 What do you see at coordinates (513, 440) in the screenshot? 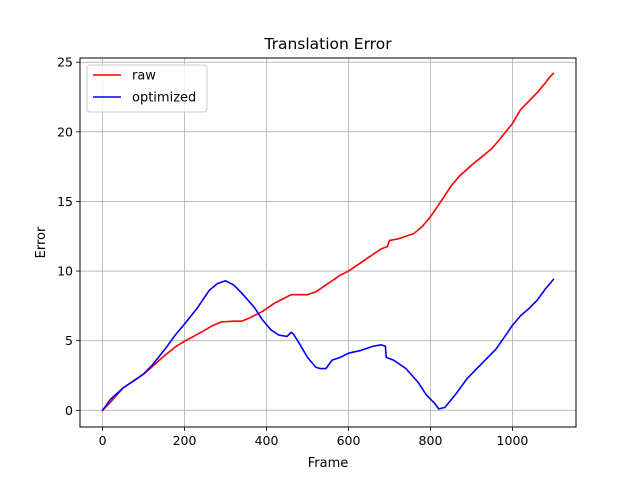
I see `x-tick-label: 1000` at bounding box center [513, 440].